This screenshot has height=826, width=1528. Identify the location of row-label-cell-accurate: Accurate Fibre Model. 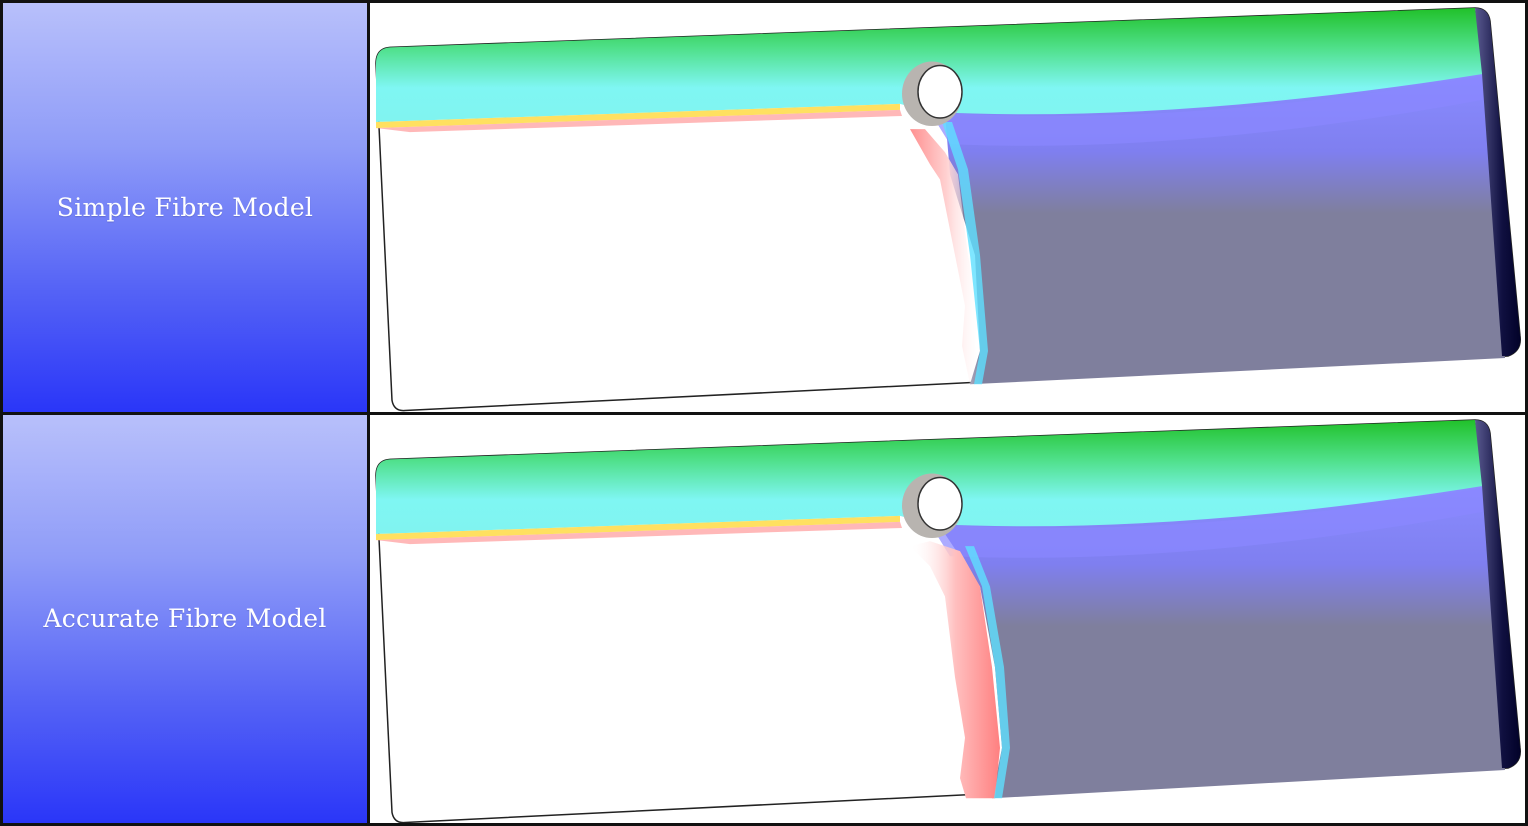
(185, 618).